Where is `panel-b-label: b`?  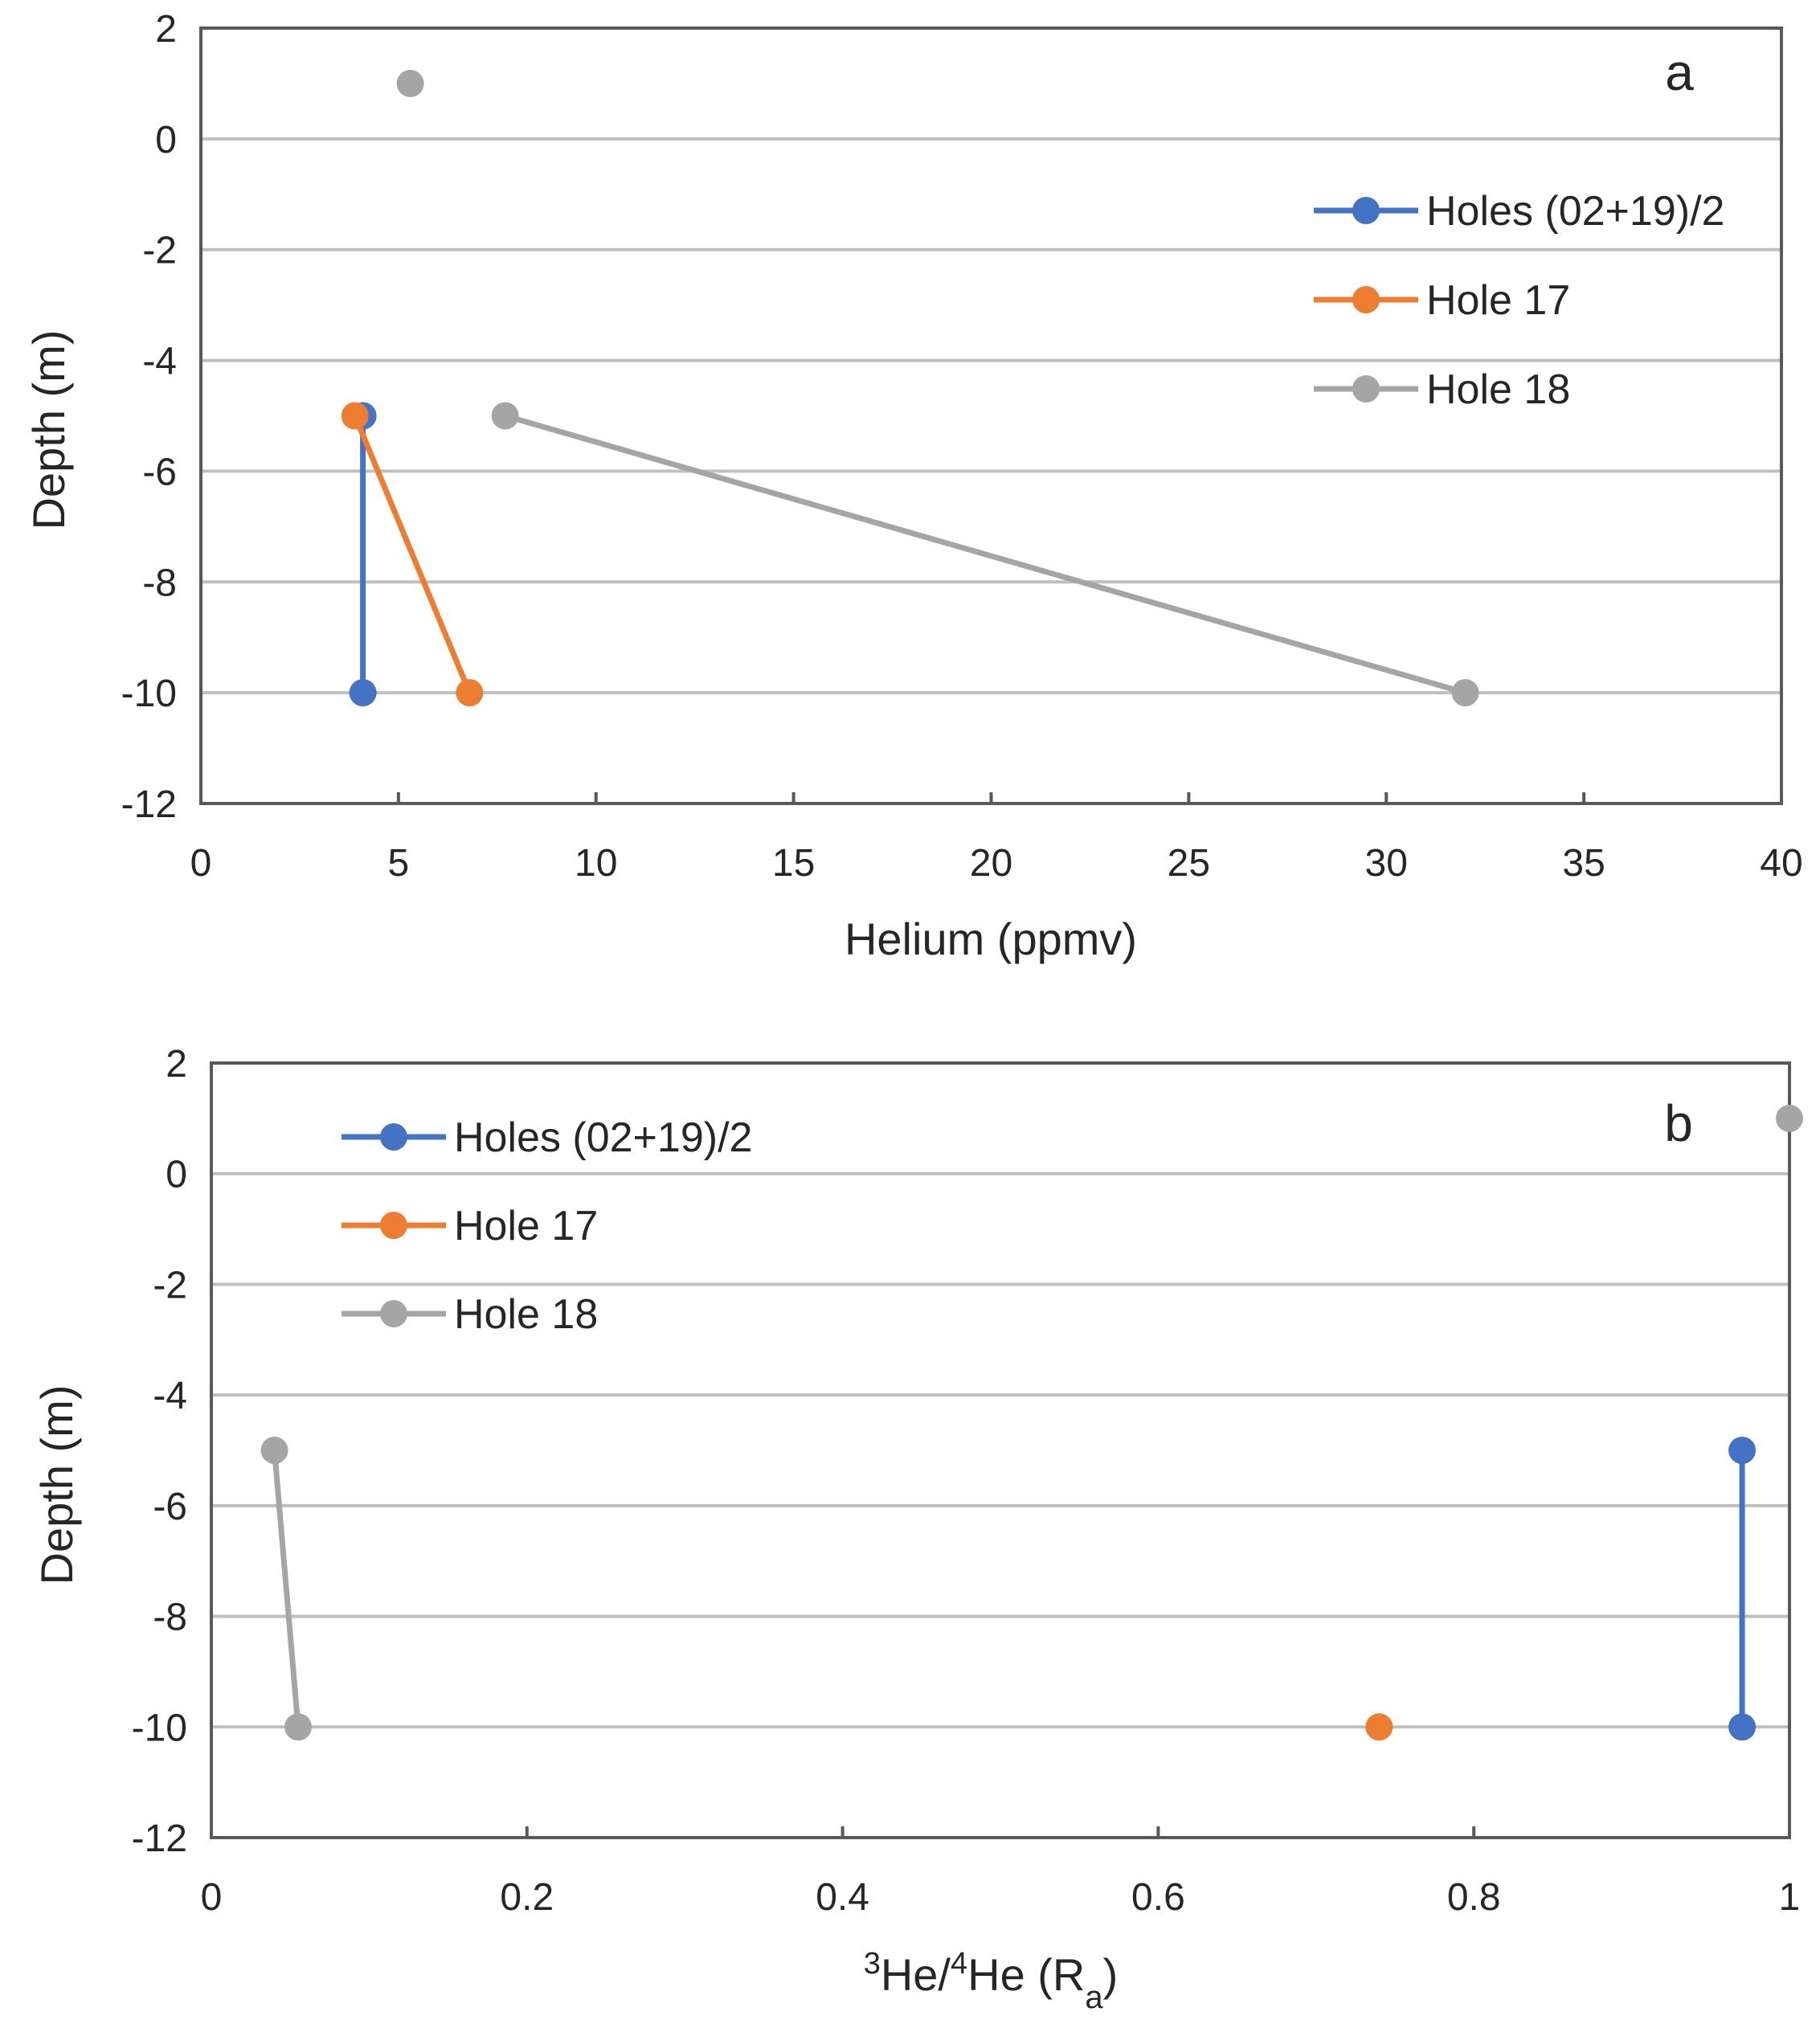 panel-b-label: b is located at coordinates (1678, 1123).